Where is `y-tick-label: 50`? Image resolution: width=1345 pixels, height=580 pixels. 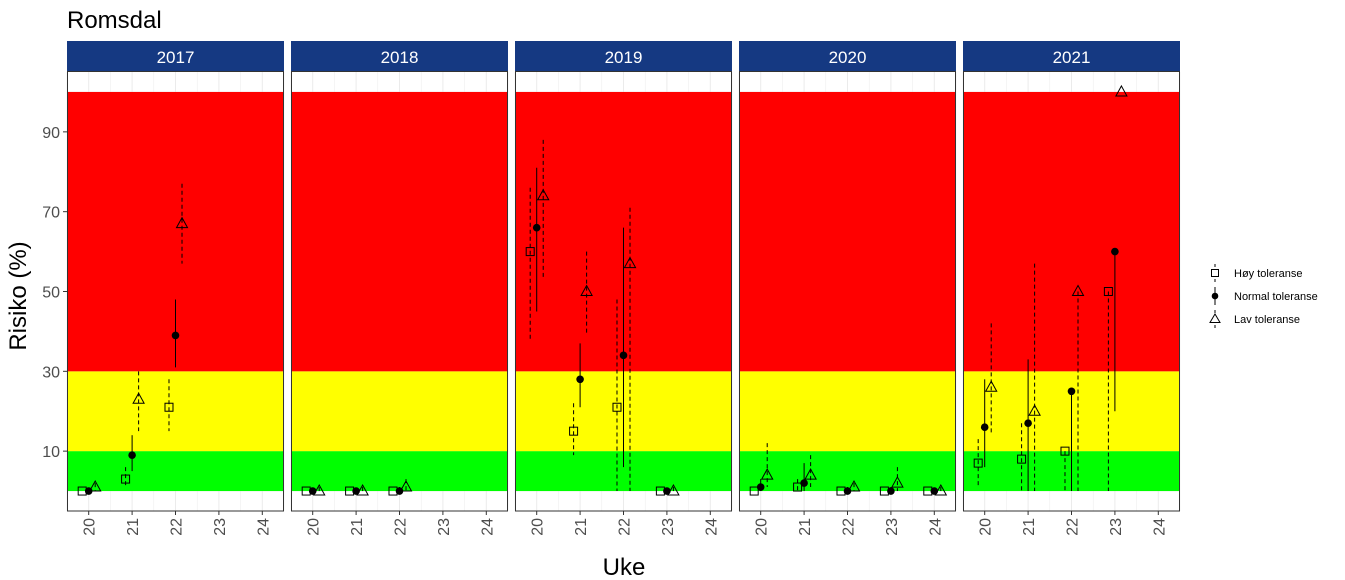
y-tick-label: 50 is located at coordinates (51, 293).